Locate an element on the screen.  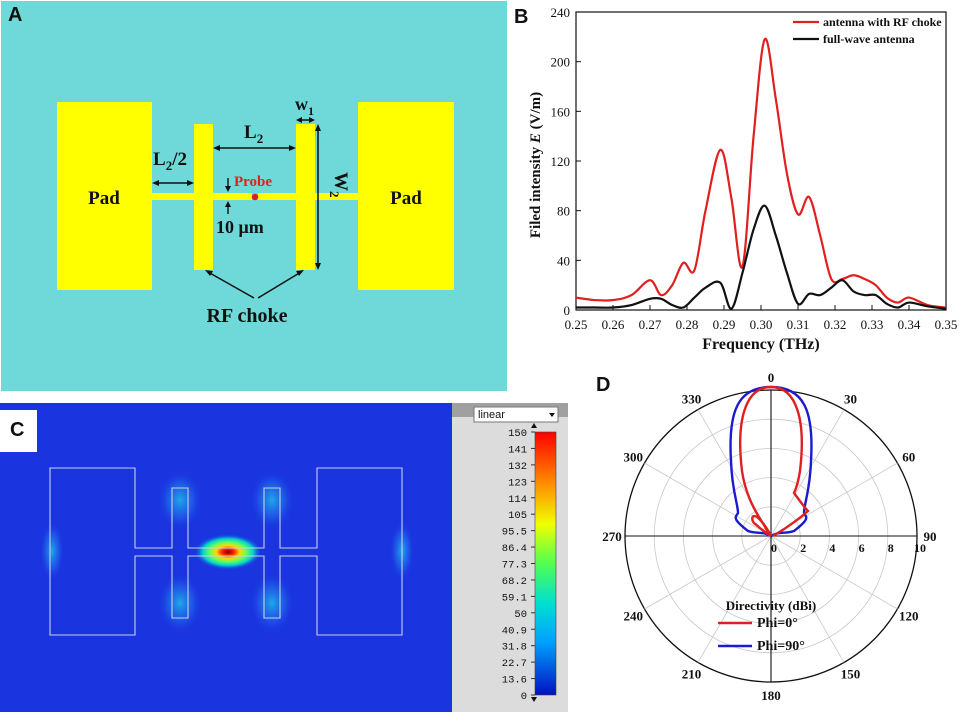
radial-label: 2 is located at coordinates (803, 548).